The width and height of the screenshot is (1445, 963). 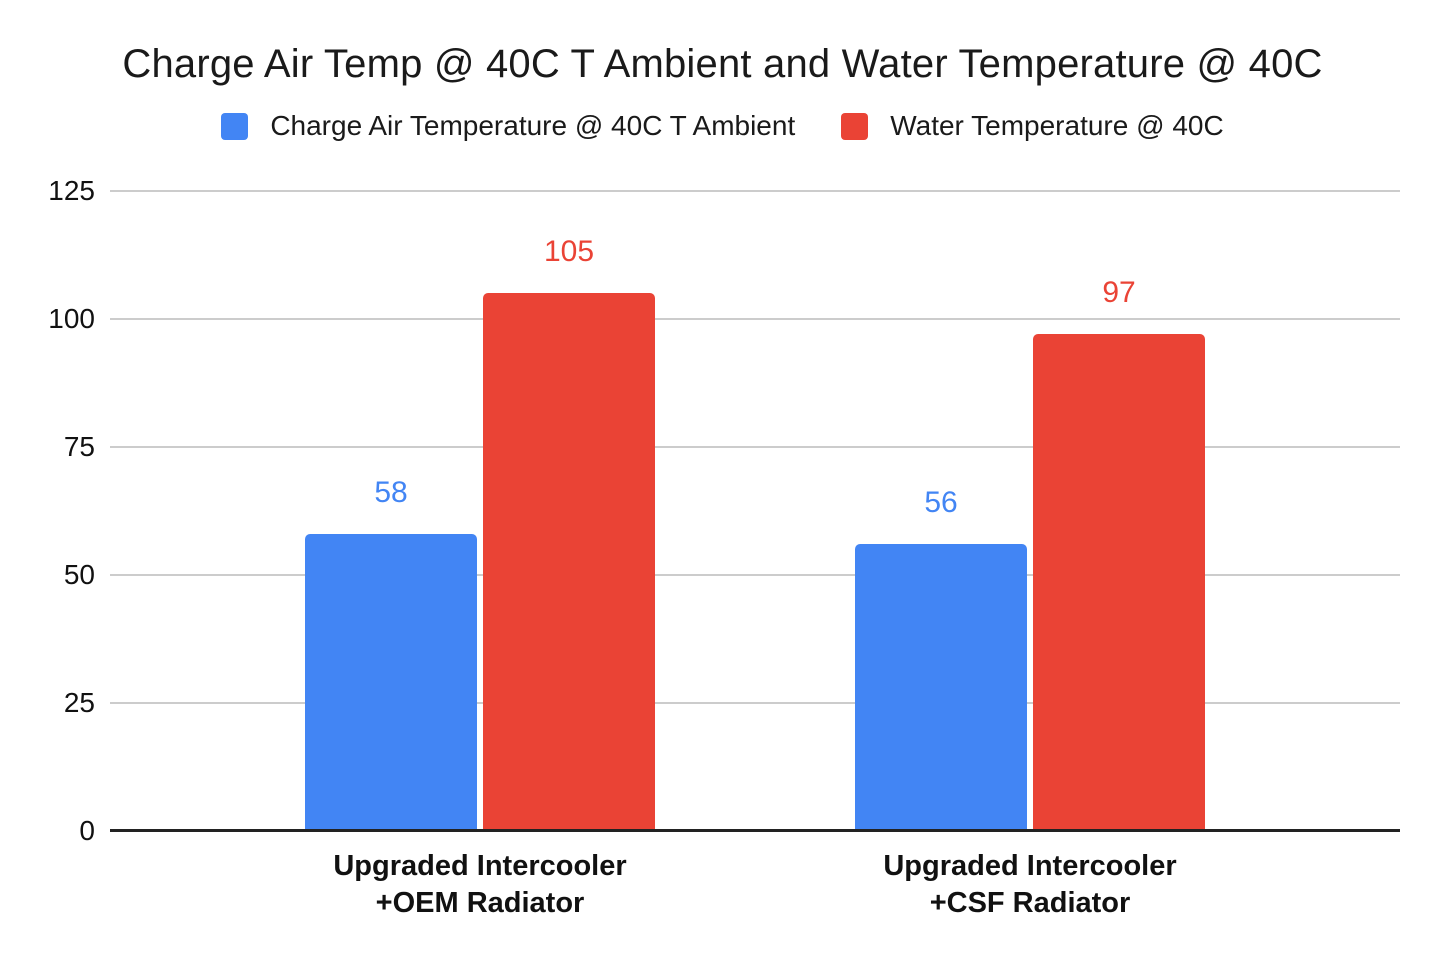 What do you see at coordinates (755, 830) in the screenshot?
I see `x-axis-line` at bounding box center [755, 830].